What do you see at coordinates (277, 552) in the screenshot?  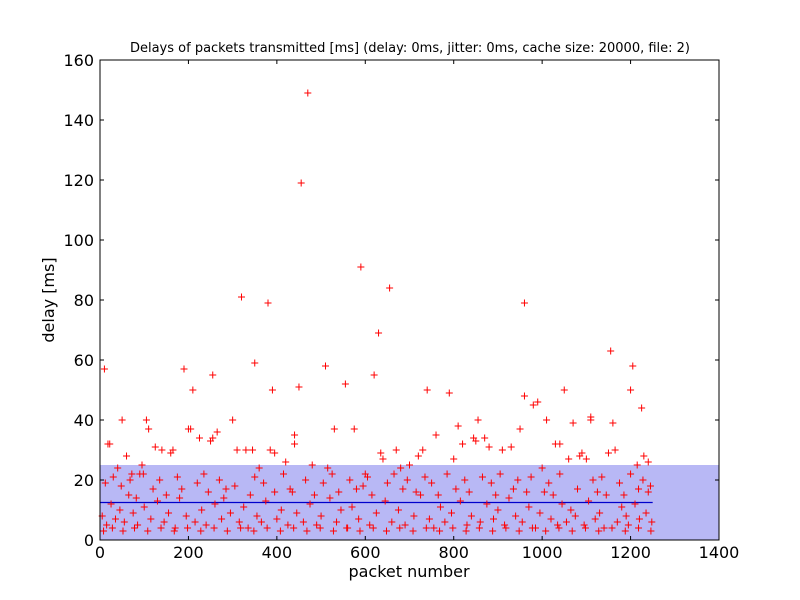 I see `x-tick-label: 400` at bounding box center [277, 552].